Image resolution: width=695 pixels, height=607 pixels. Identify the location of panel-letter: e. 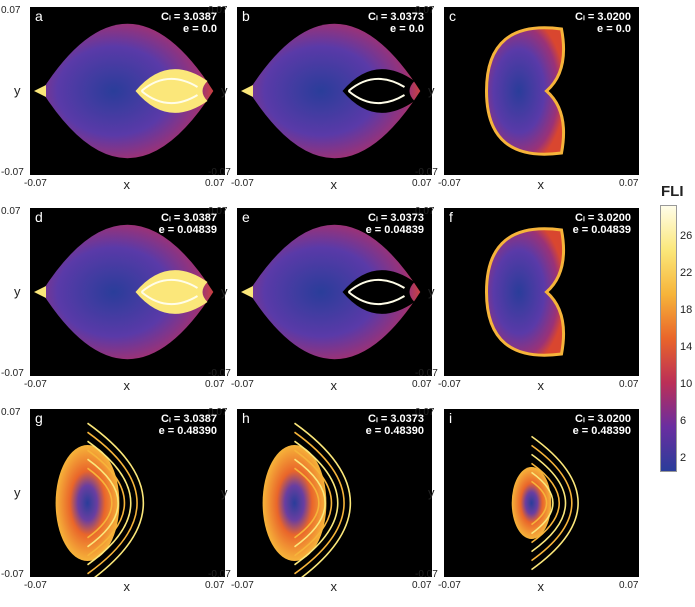
(246, 217).